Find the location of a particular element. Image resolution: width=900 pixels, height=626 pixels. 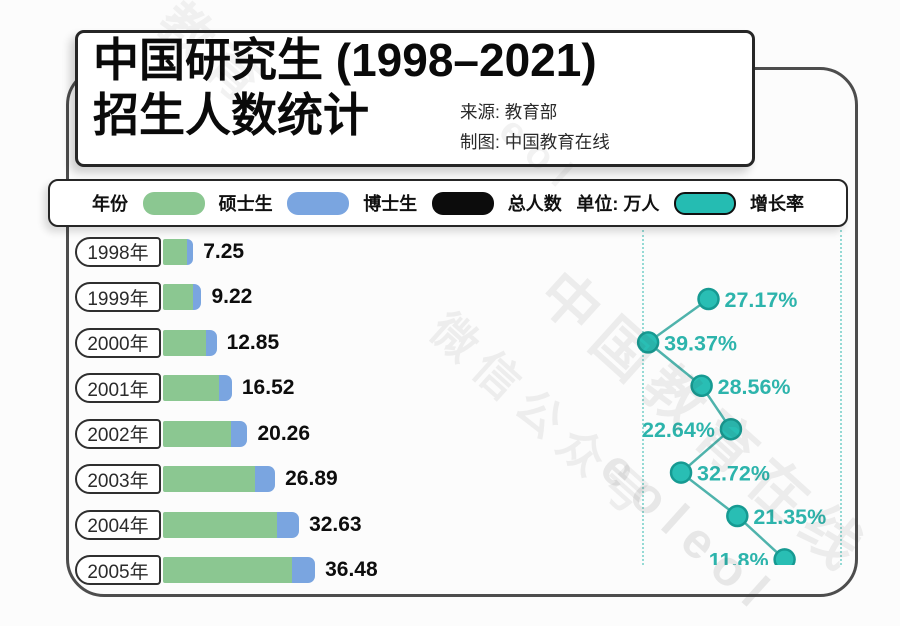

title-line-1: 中国研究生 (1998–2021) is located at coordinates (345, 60).